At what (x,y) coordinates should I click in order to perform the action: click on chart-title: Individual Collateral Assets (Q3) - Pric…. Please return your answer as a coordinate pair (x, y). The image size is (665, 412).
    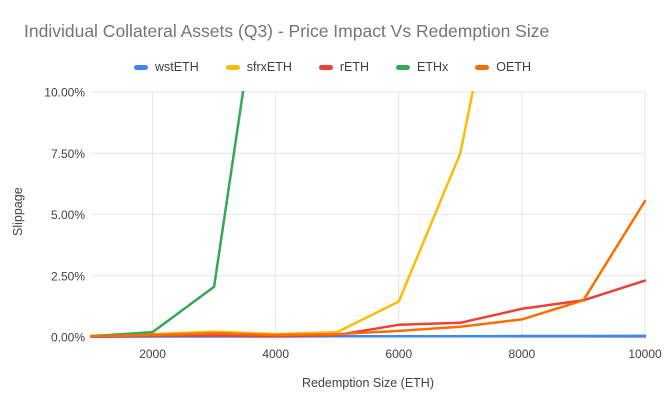
    Looking at the image, I should click on (287, 31).